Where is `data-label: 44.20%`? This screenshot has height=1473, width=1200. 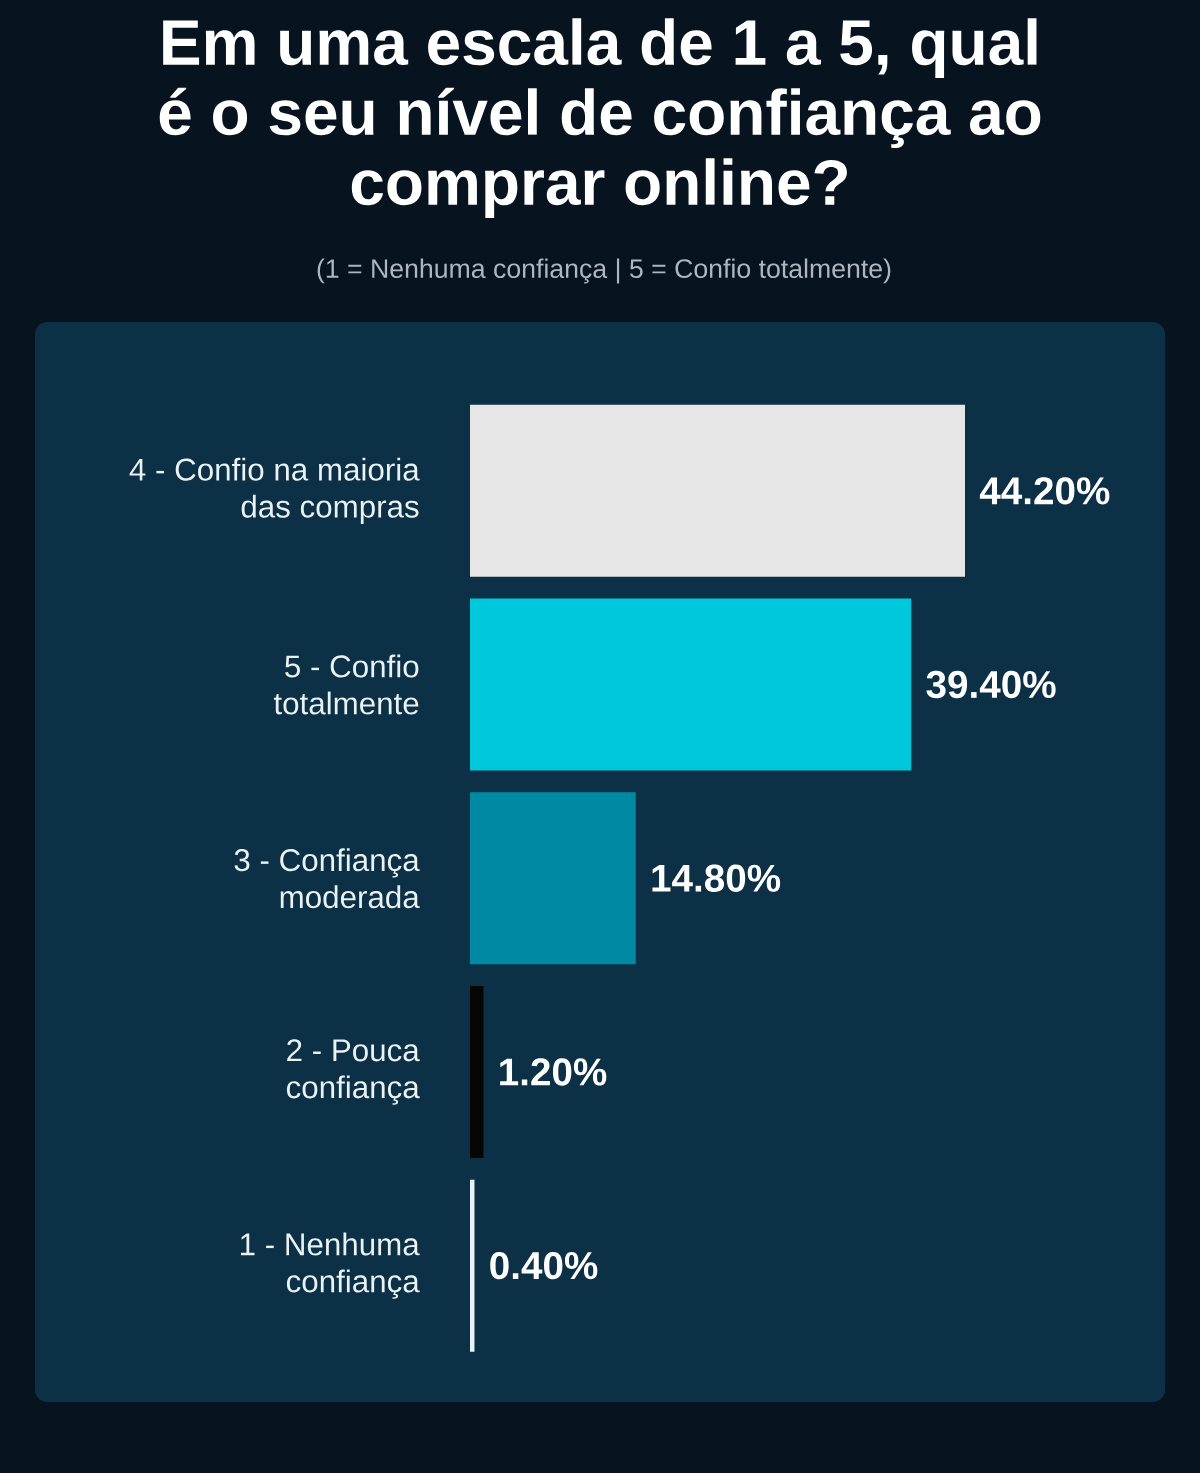 data-label: 44.20% is located at coordinates (1044, 491).